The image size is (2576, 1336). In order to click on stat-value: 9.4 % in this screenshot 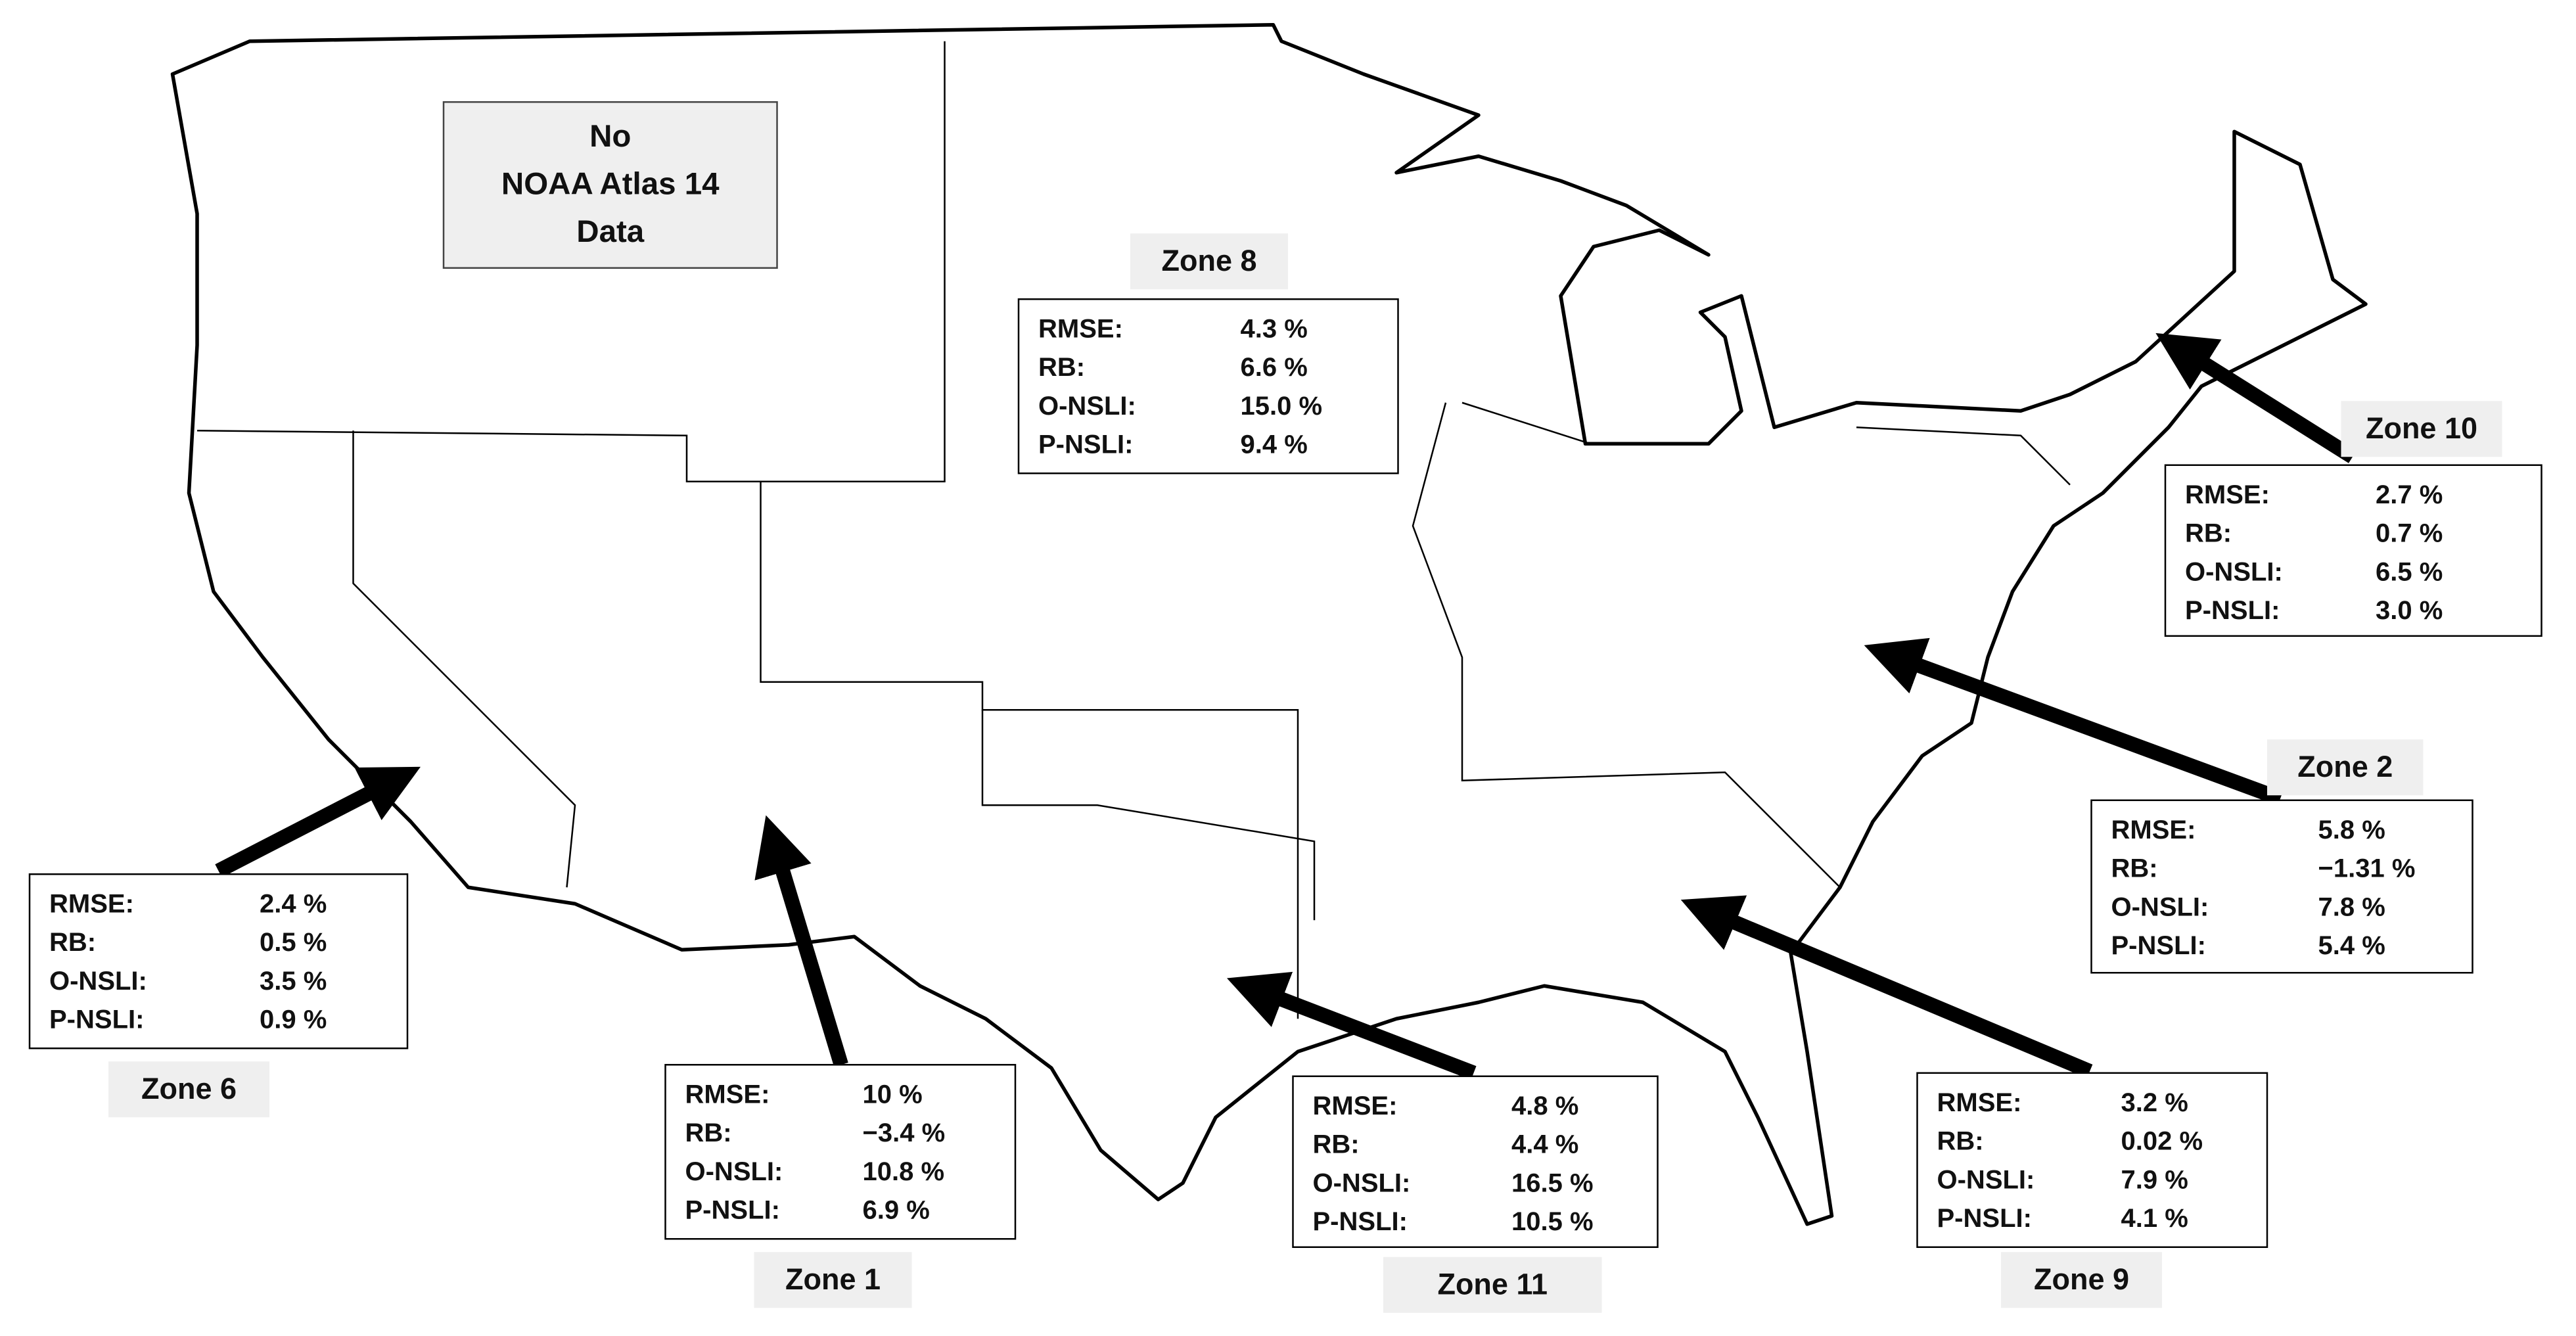, I will do `click(1274, 444)`.